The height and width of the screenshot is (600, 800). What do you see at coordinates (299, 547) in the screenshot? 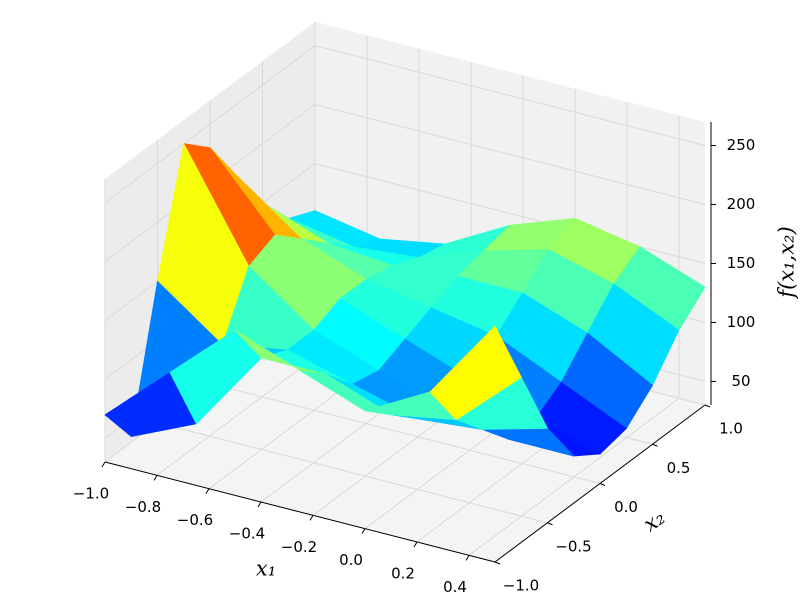
I see `x-tick-label: −0.2` at bounding box center [299, 547].